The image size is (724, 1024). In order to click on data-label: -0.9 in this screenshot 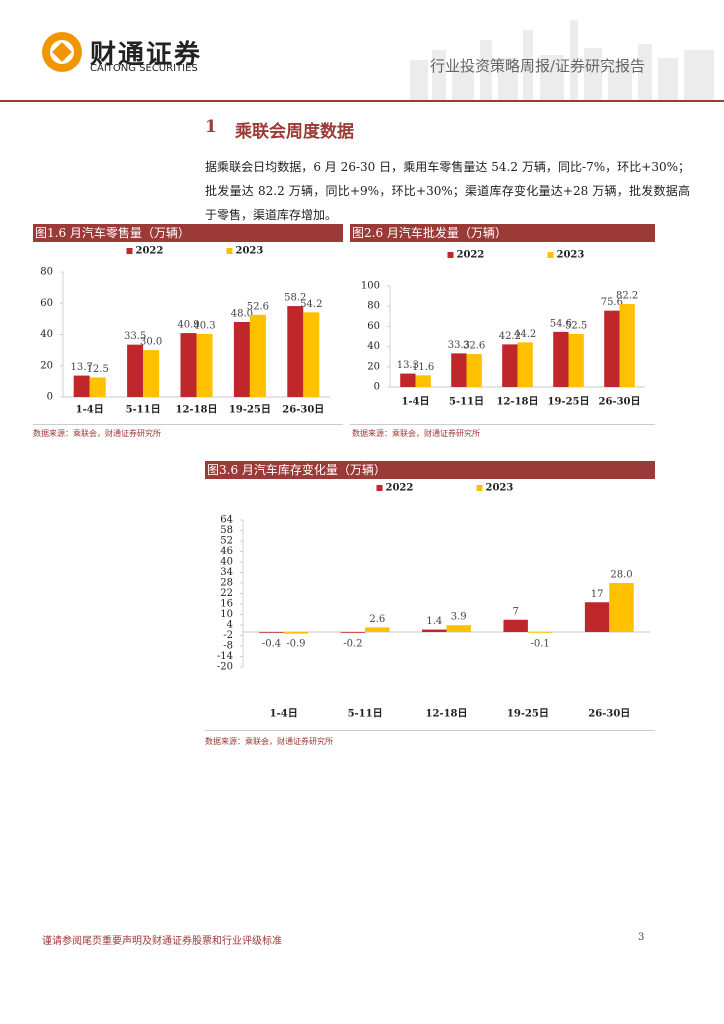, I will do `click(295, 644)`.